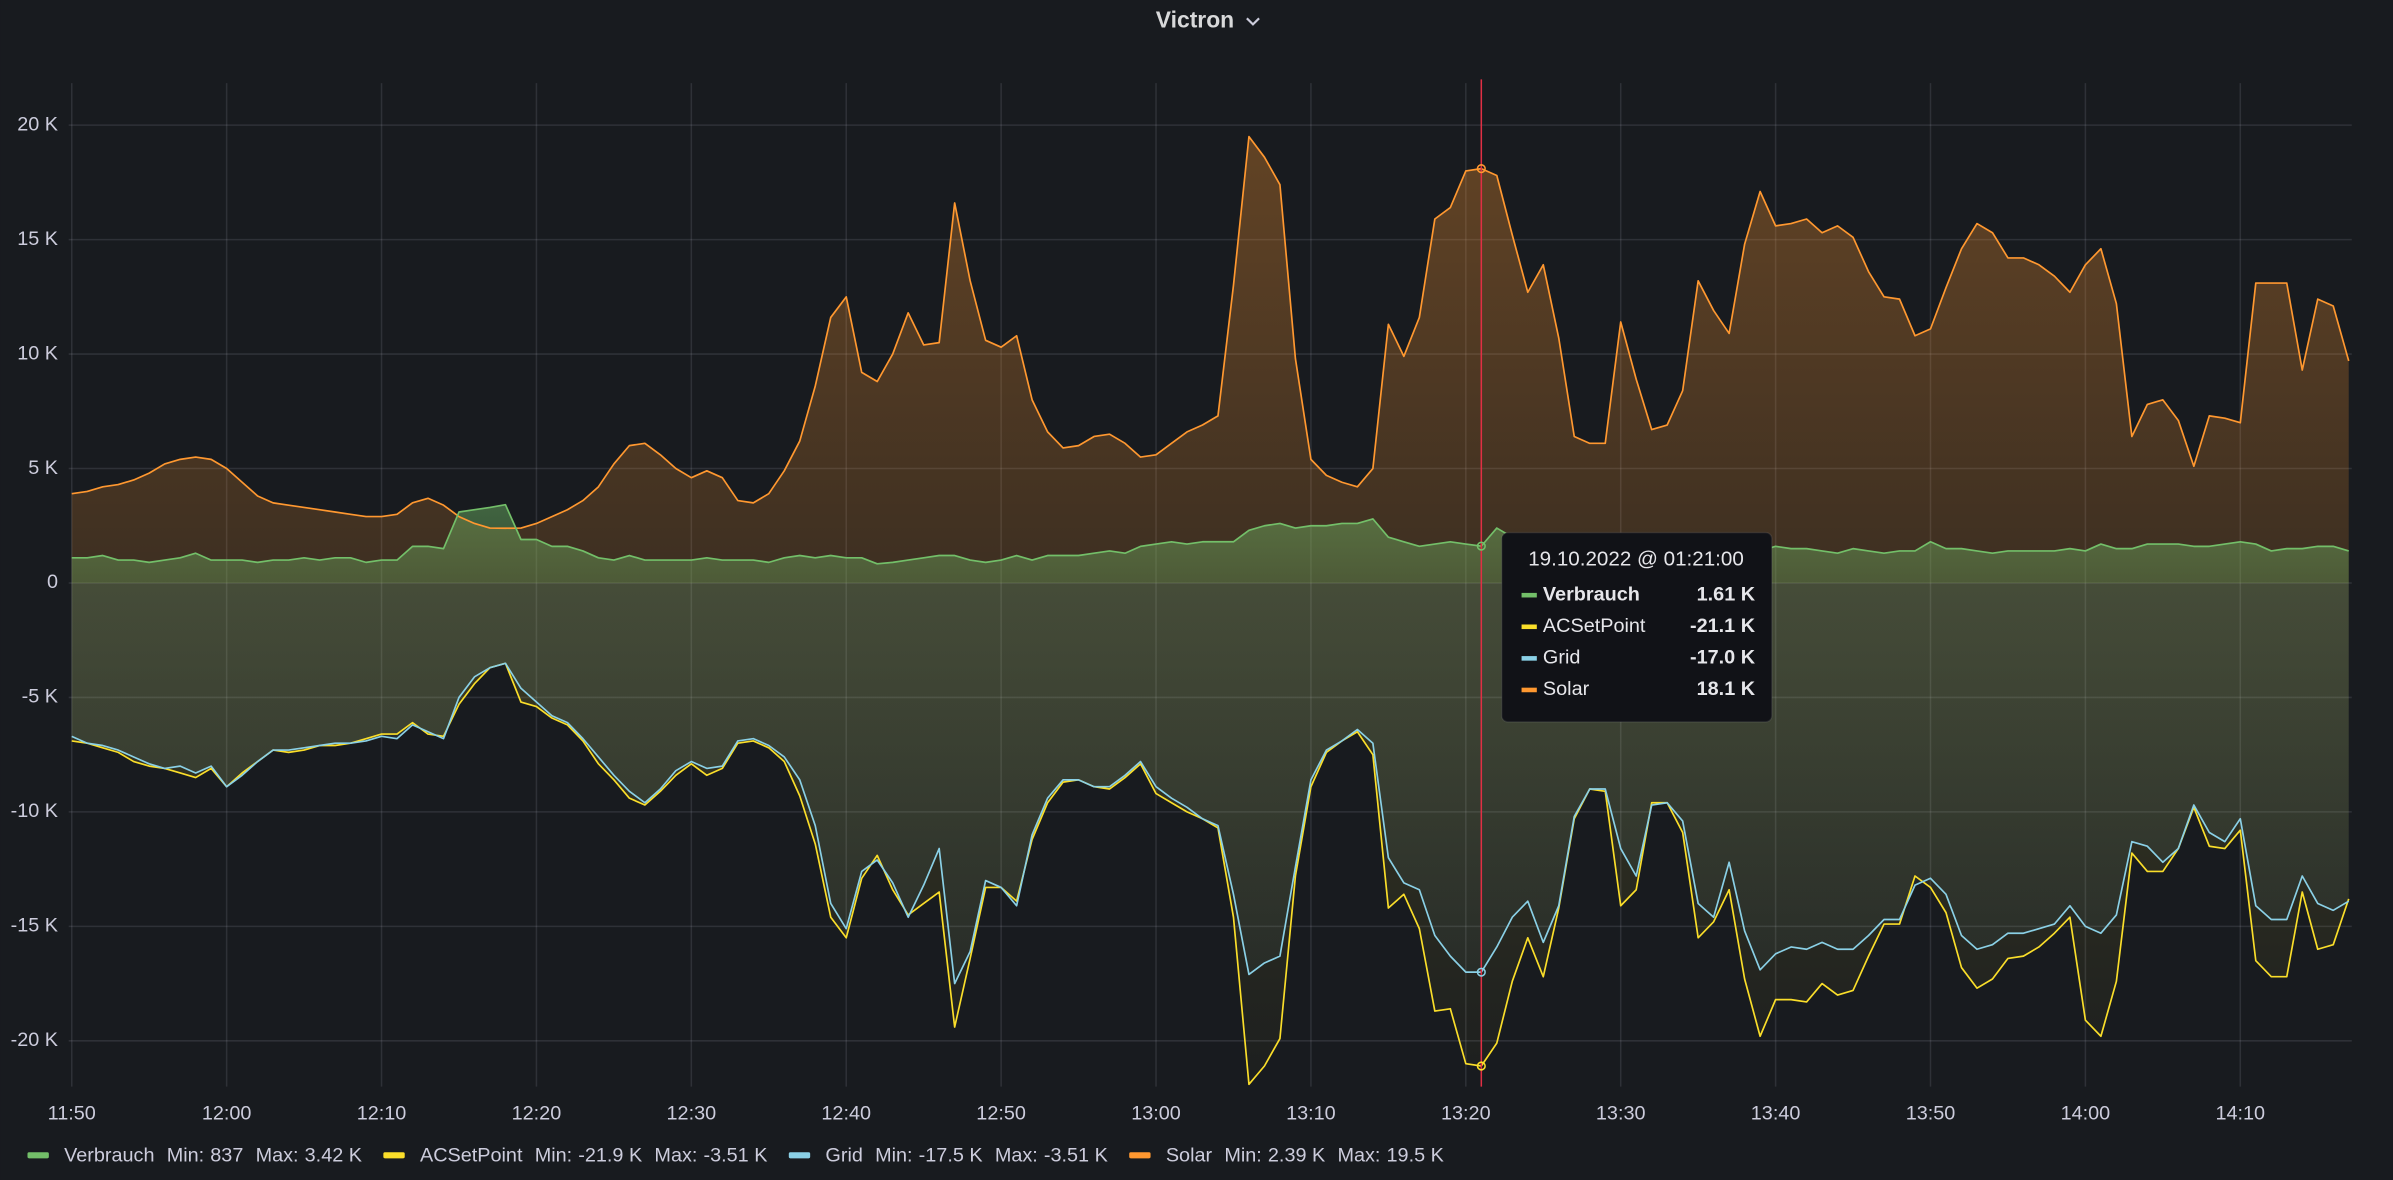 This screenshot has width=2393, height=1180. Describe the element at coordinates (1253, 21) in the screenshot. I see `title-chevron` at that location.